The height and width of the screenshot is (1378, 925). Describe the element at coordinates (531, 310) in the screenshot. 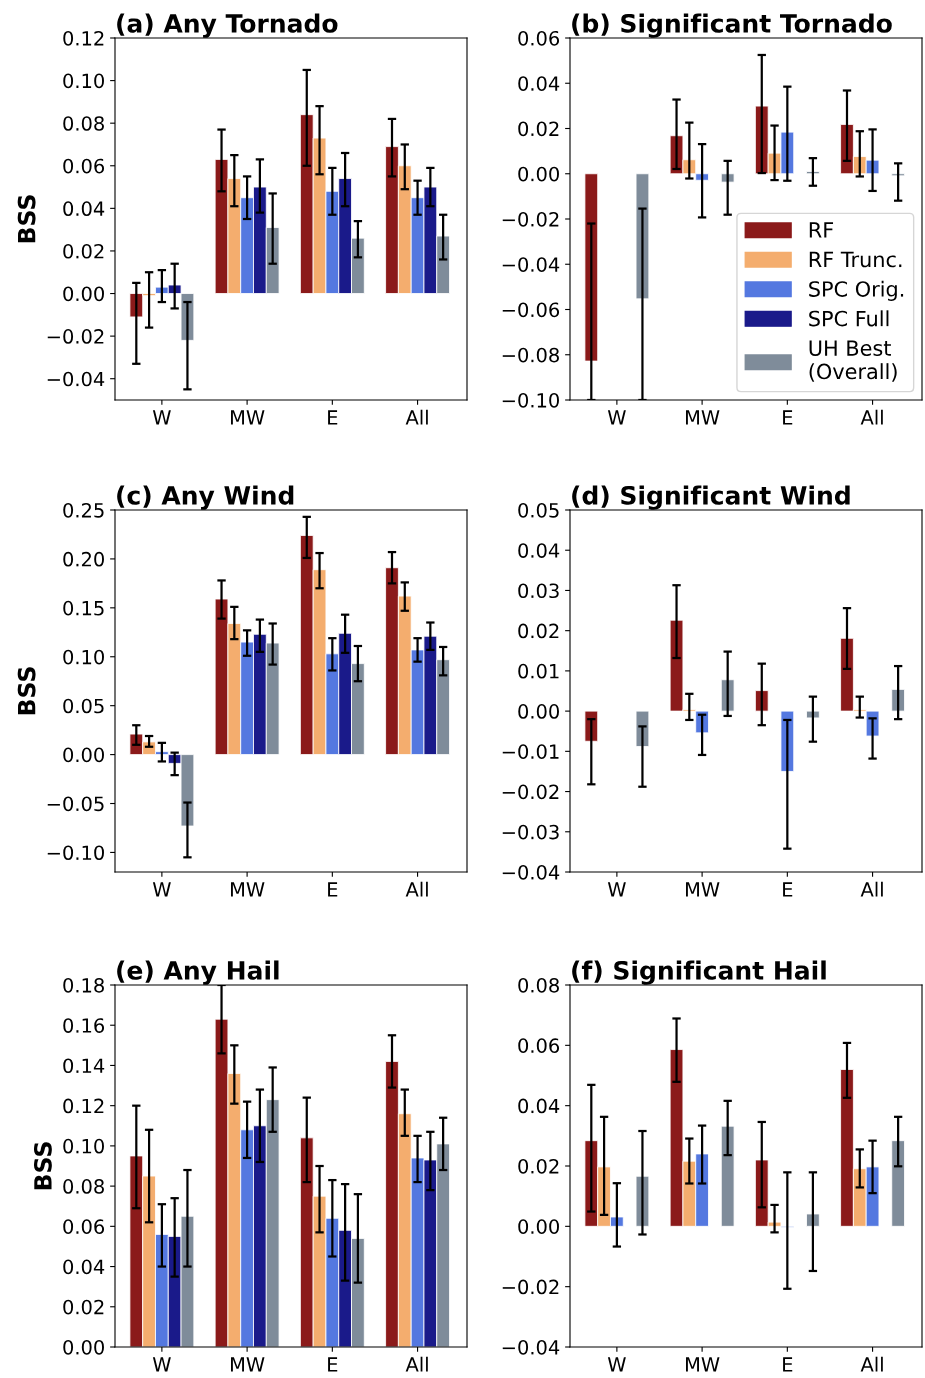

I see `y-tick-label: −0.06` at that location.